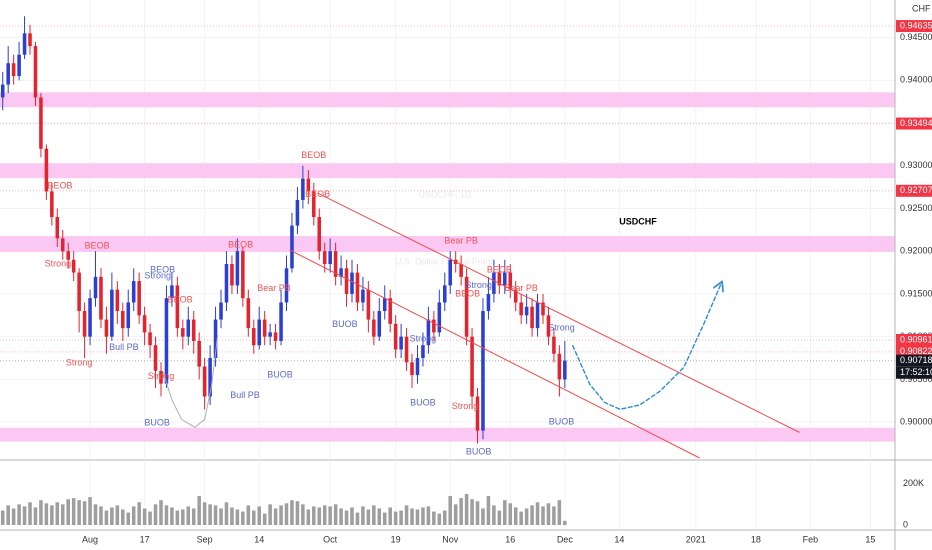 The width and height of the screenshot is (932, 550). I want to click on price-tag-label: 0.94635, so click(916, 25).